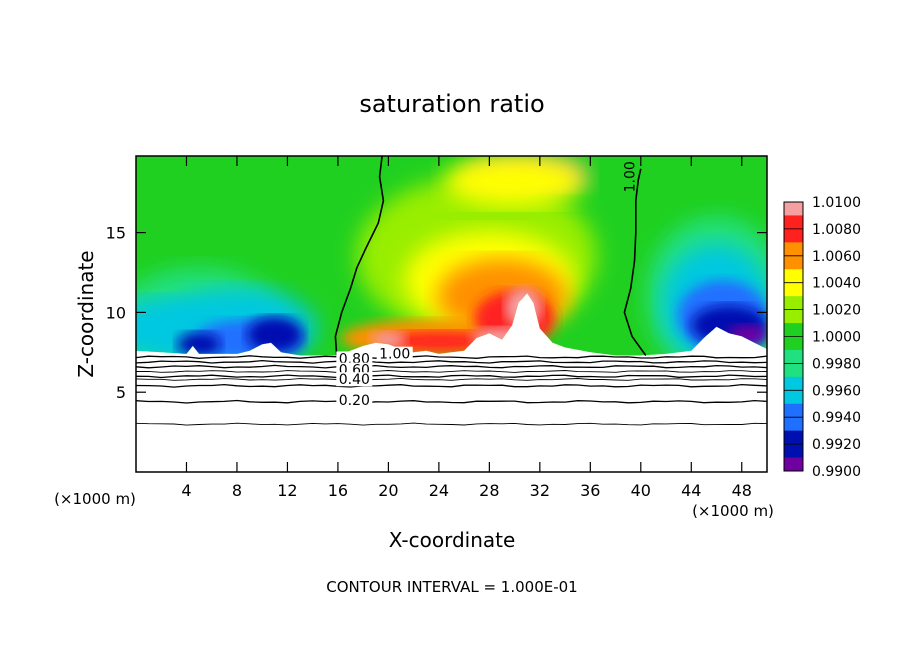  What do you see at coordinates (116, 312) in the screenshot?
I see `y-tick-label: 10` at bounding box center [116, 312].